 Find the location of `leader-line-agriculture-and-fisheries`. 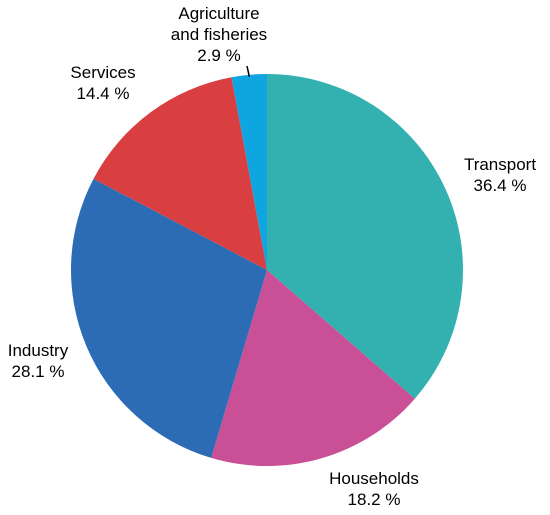

leader-line-agriculture-and-fisheries is located at coordinates (248, 71).